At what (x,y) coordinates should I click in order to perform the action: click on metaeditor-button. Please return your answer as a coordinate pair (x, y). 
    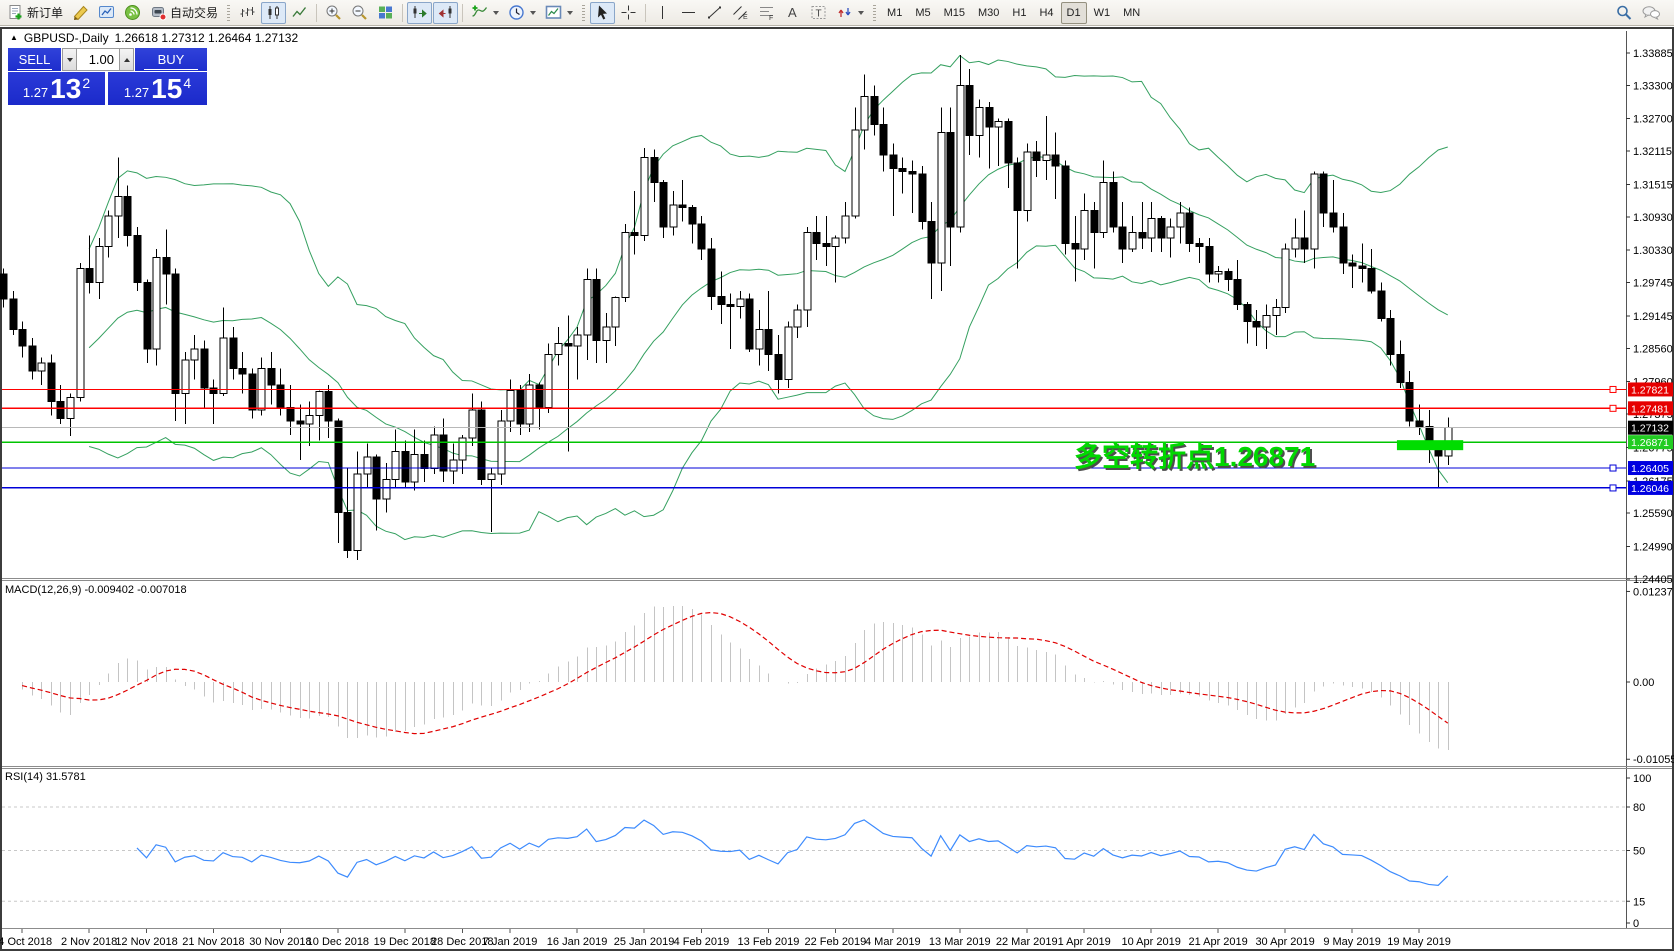
    Looking at the image, I should click on (80, 13).